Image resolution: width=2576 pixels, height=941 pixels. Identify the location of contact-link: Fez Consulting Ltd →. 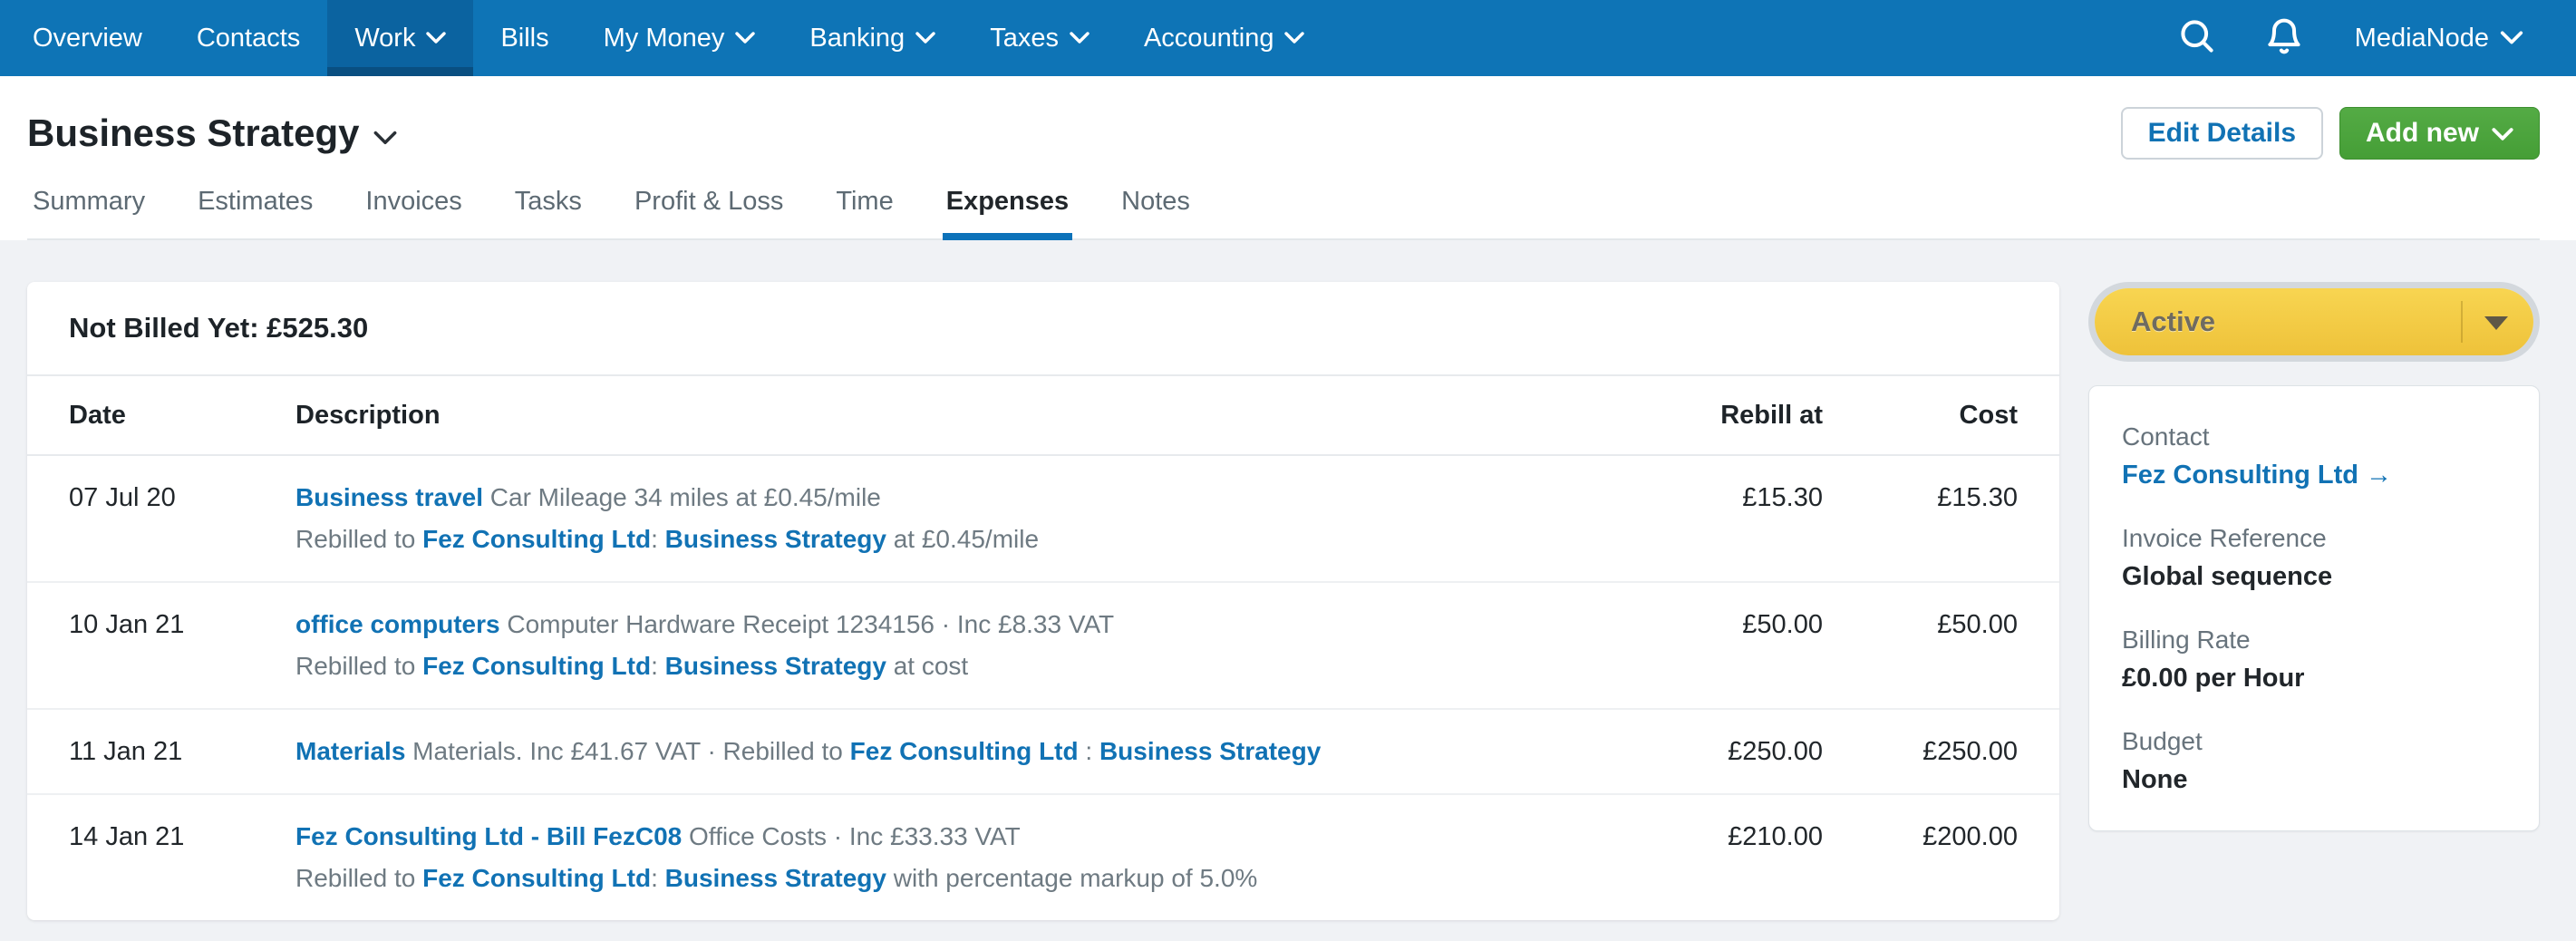
(2314, 475).